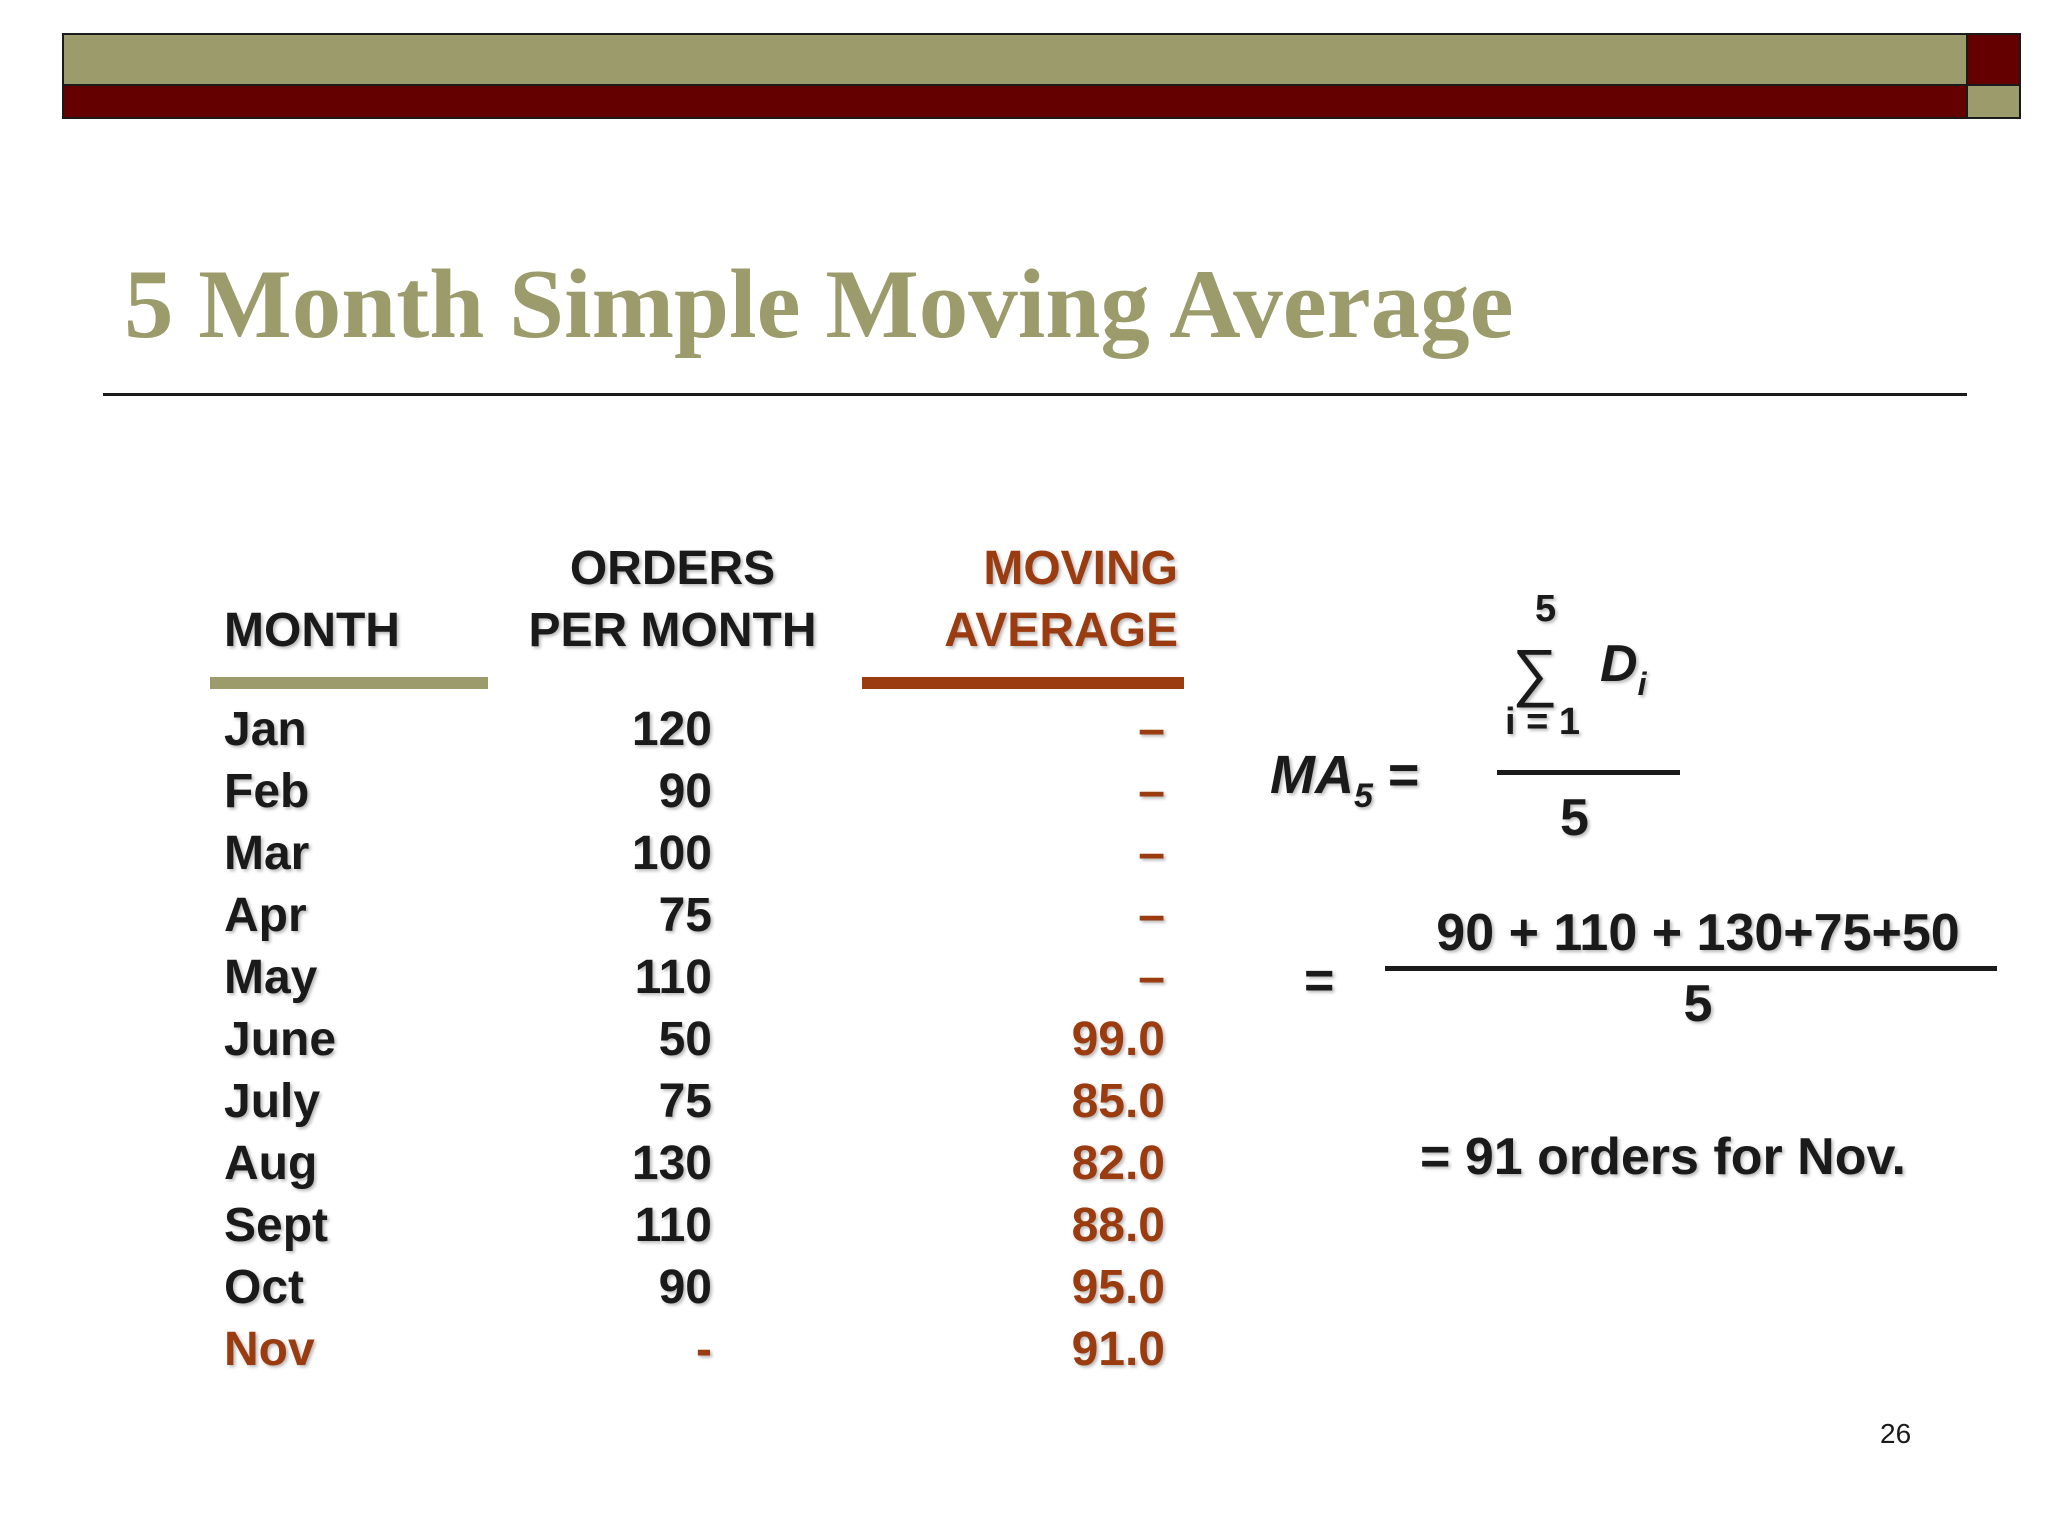 The image size is (2048, 1536). What do you see at coordinates (704, 1349) in the screenshot?
I see `orders-cell: -` at bounding box center [704, 1349].